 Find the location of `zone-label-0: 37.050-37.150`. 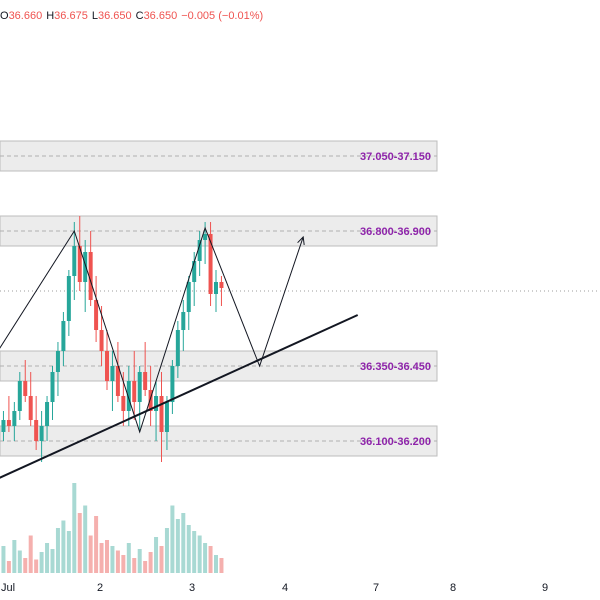

zone-label-0: 37.050-37.150 is located at coordinates (395, 157).